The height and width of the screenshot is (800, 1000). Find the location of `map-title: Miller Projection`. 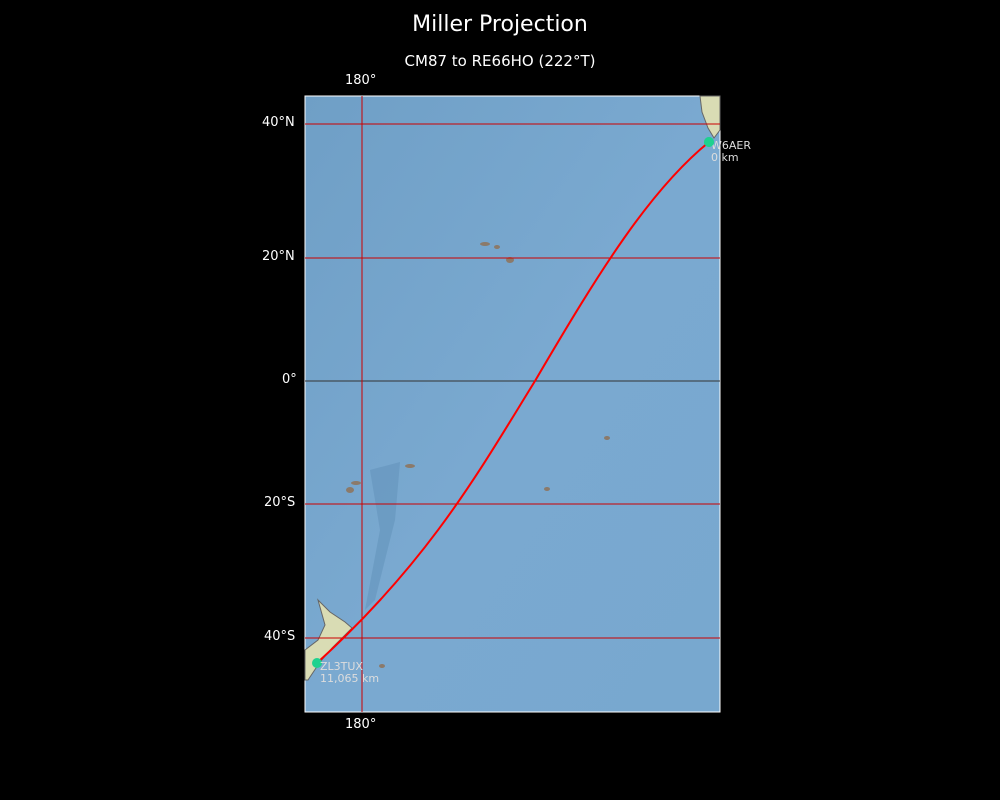

map-title: Miller Projection is located at coordinates (500, 24).